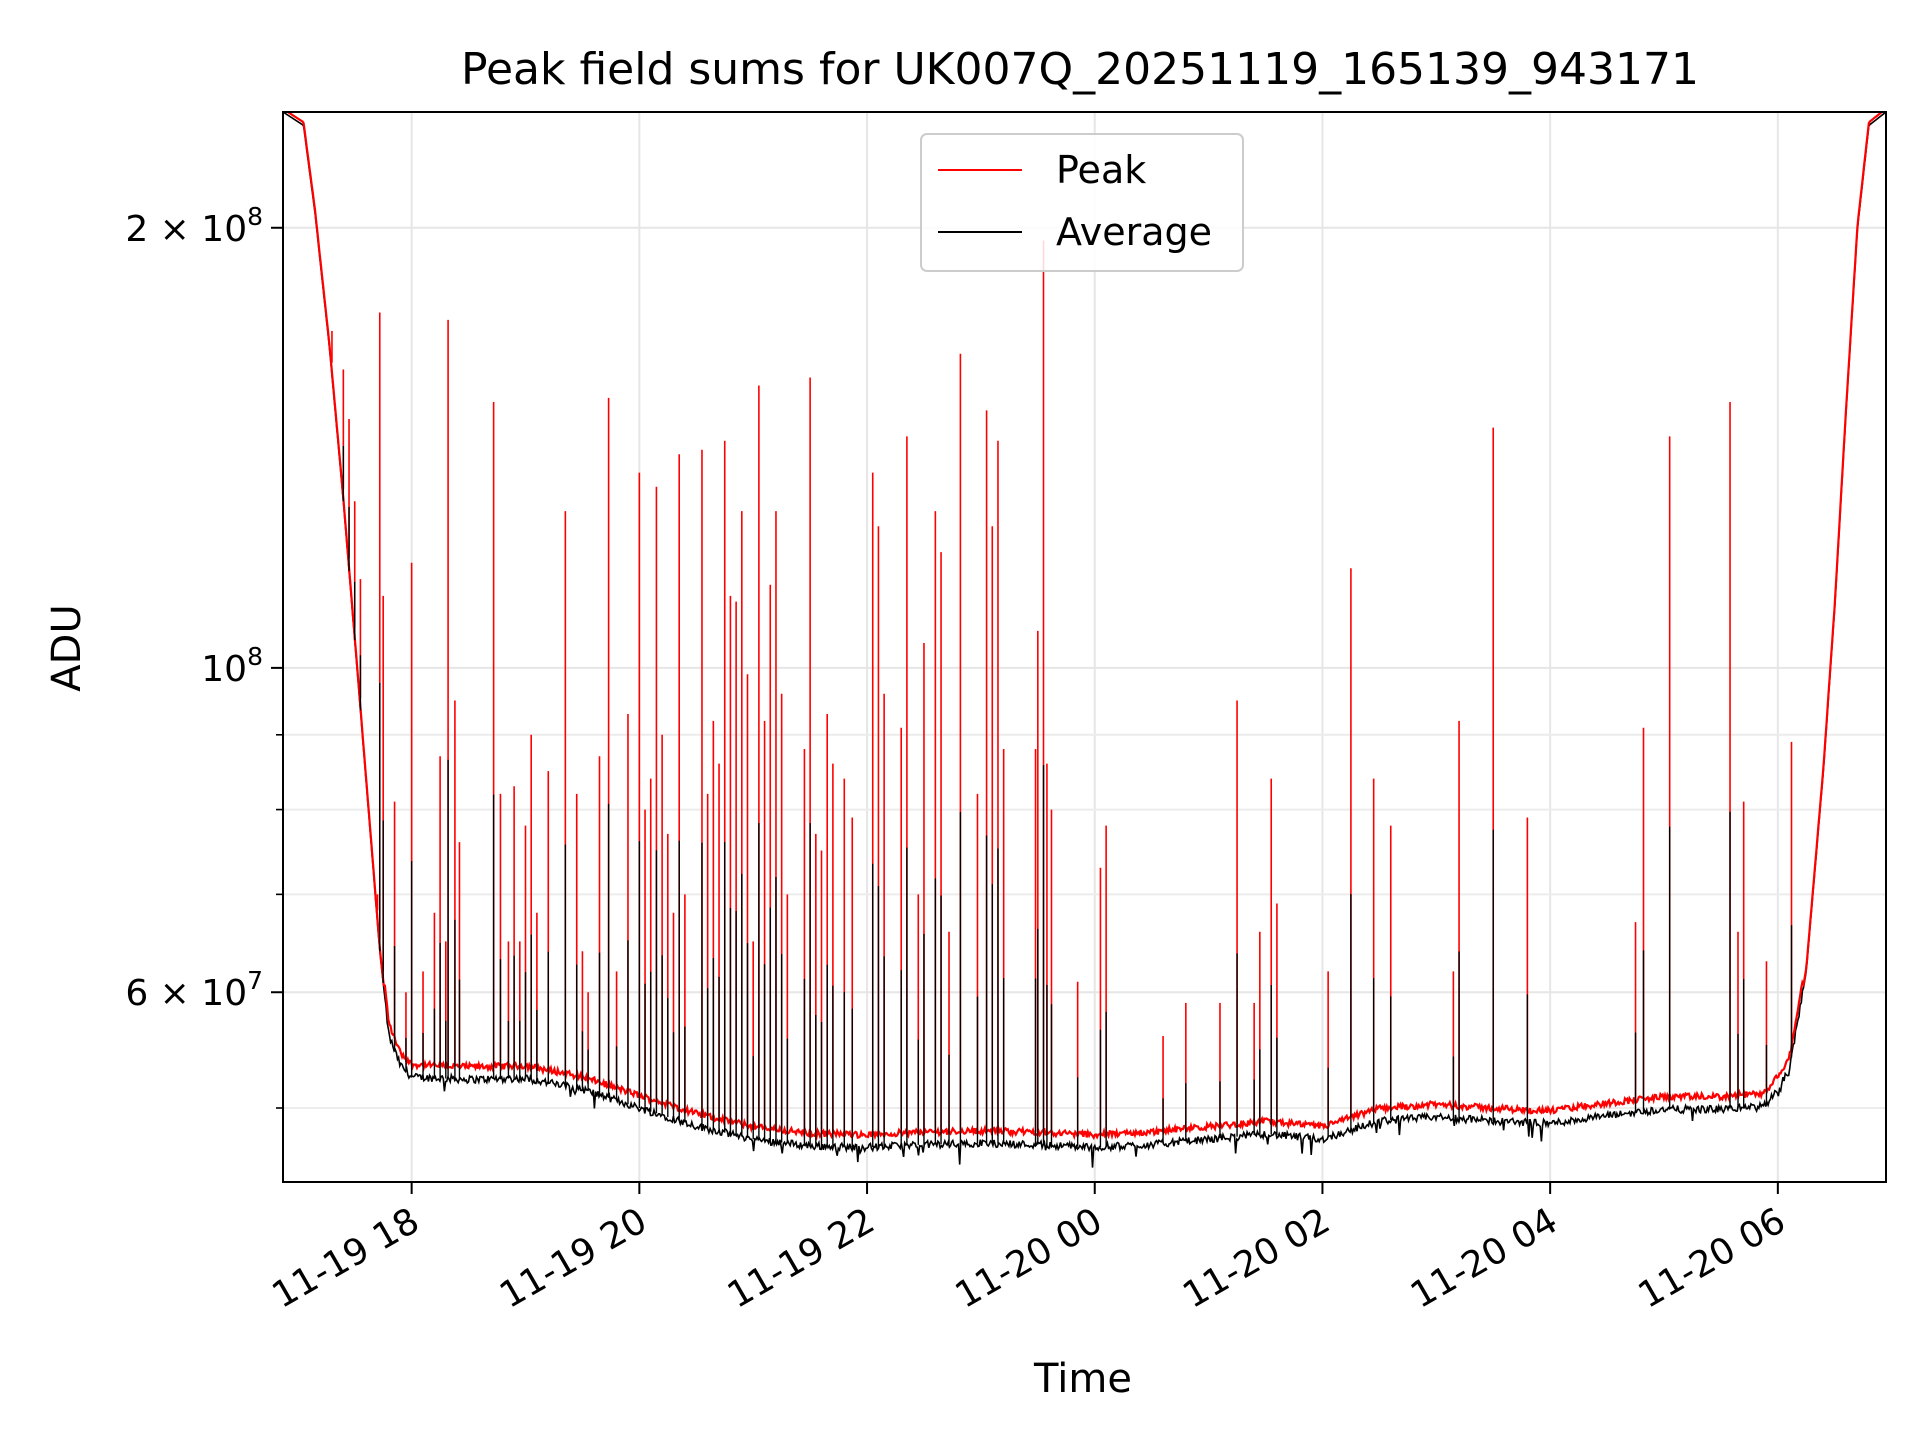  What do you see at coordinates (194, 226) in the screenshot?
I see `y-tick-label-0: 2 × 108` at bounding box center [194, 226].